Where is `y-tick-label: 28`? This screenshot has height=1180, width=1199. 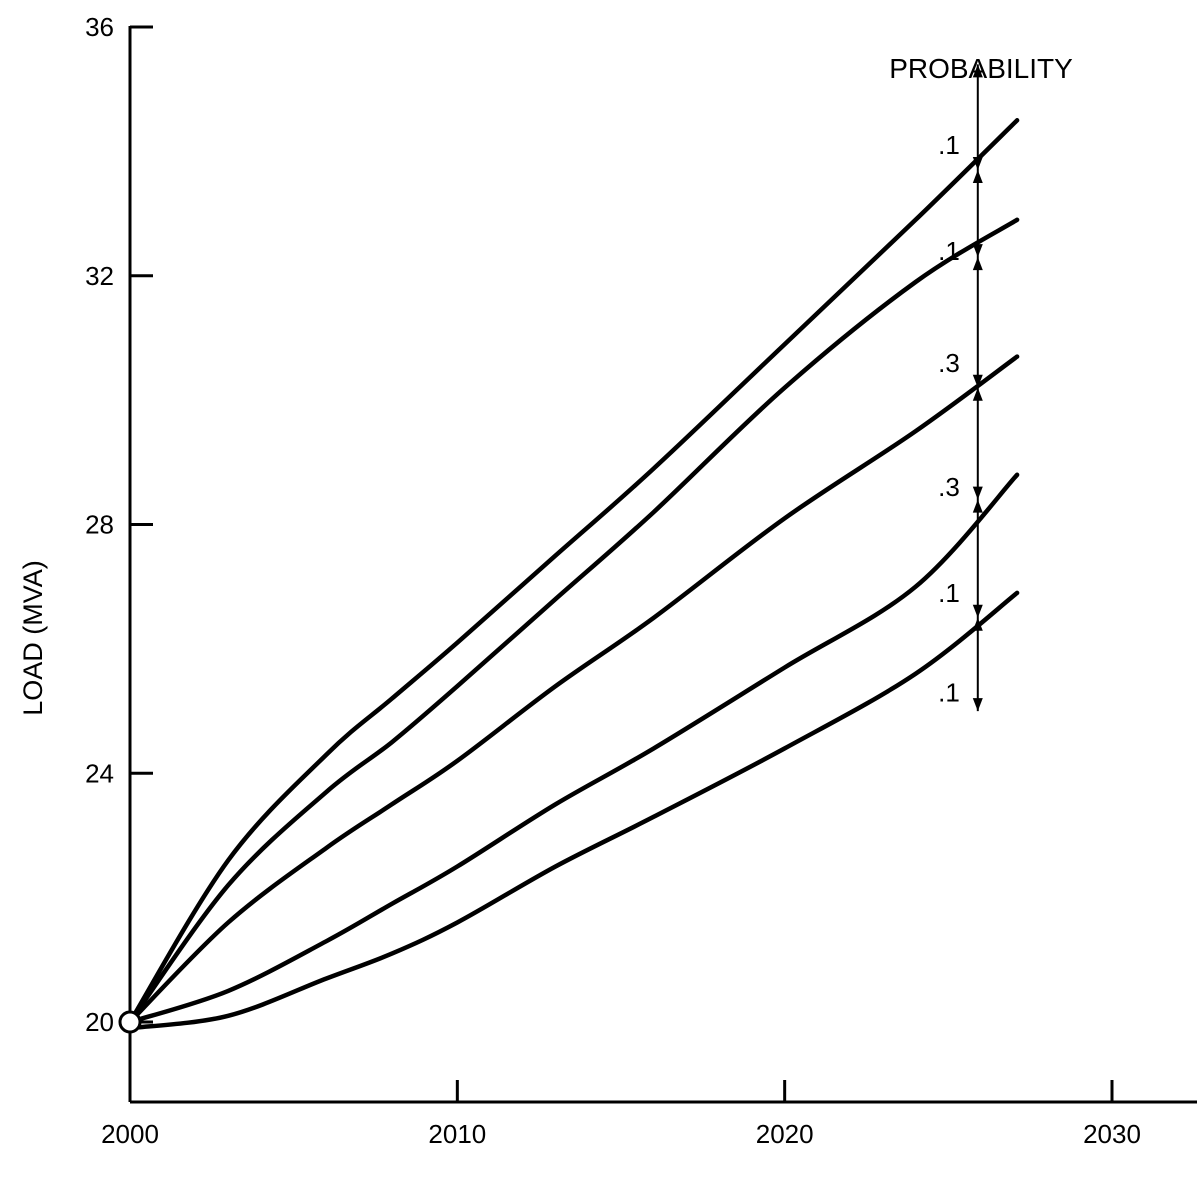 y-tick-label: 28 is located at coordinates (99, 525).